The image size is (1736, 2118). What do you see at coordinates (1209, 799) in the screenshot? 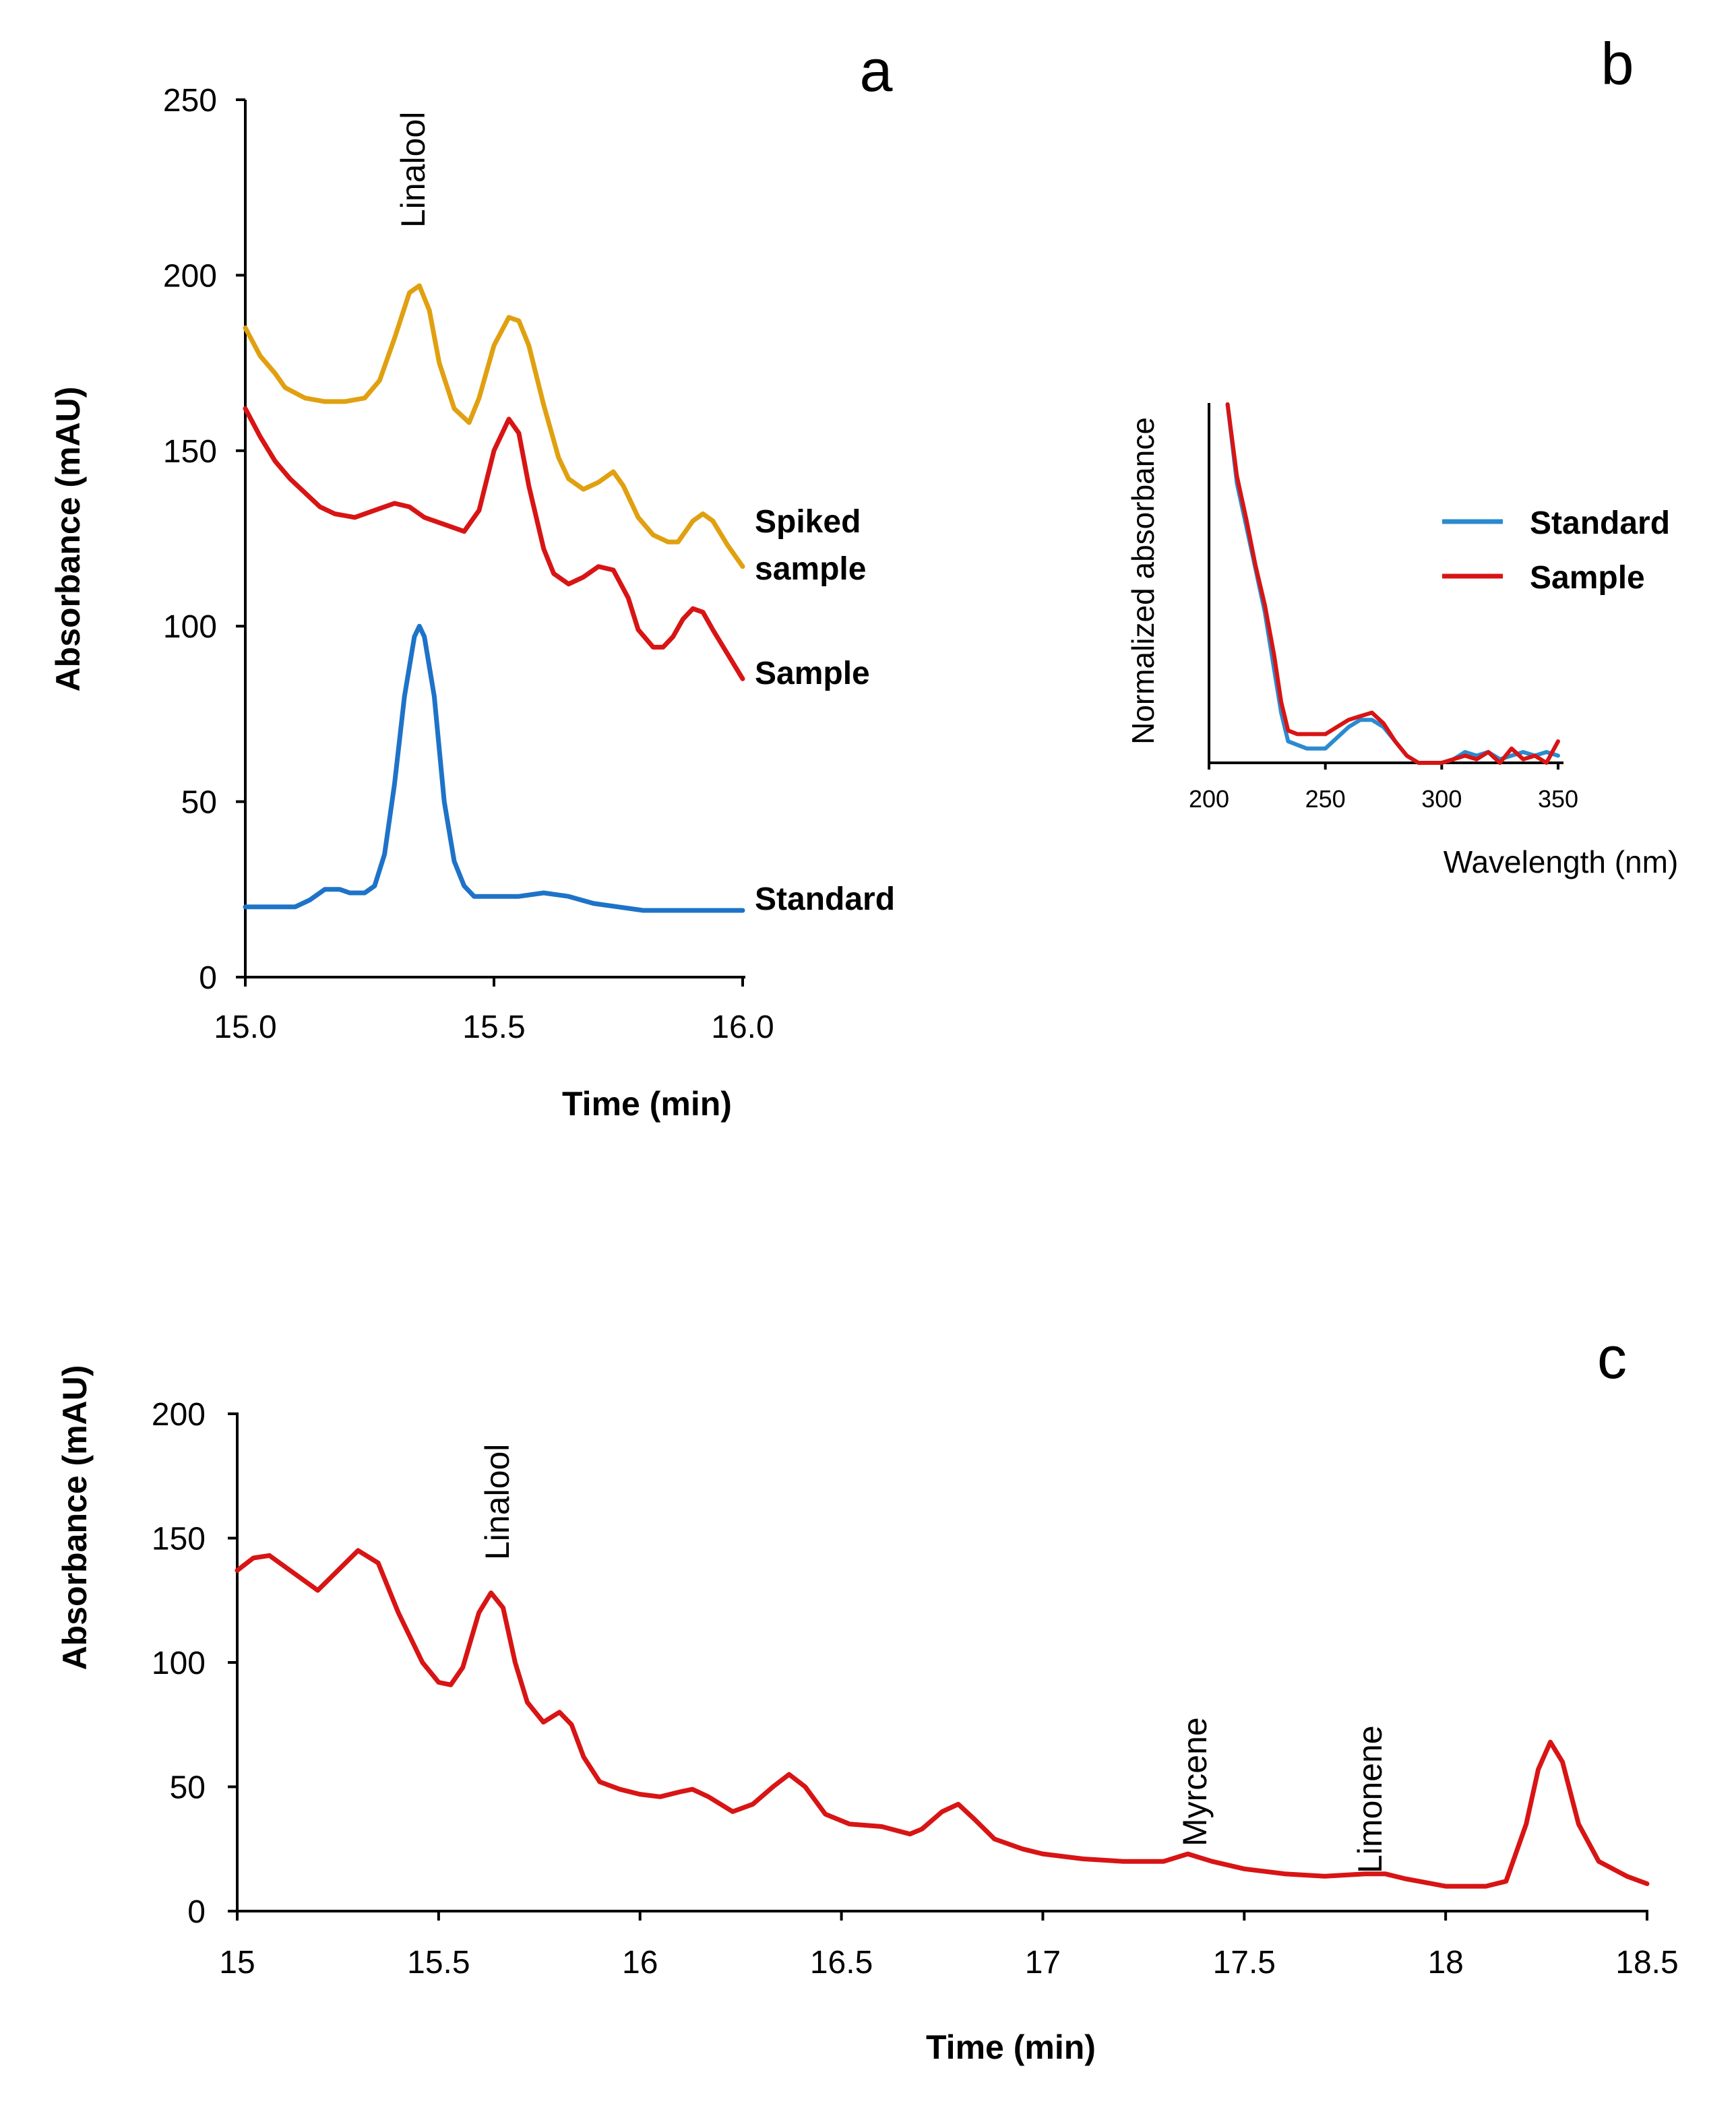
I see `panel-b-xtick-label: 200` at bounding box center [1209, 799].